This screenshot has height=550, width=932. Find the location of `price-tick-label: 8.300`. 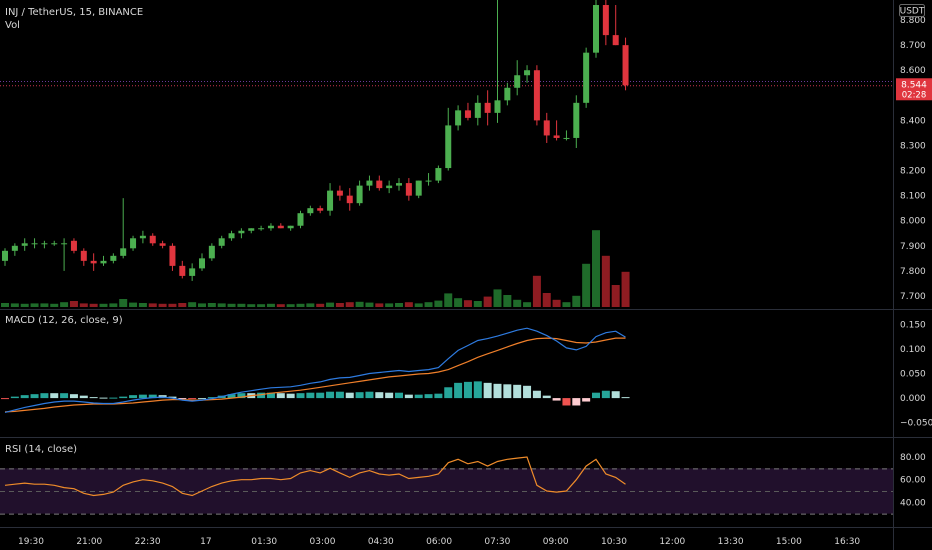

price-tick-label: 8.300 is located at coordinates (913, 146).